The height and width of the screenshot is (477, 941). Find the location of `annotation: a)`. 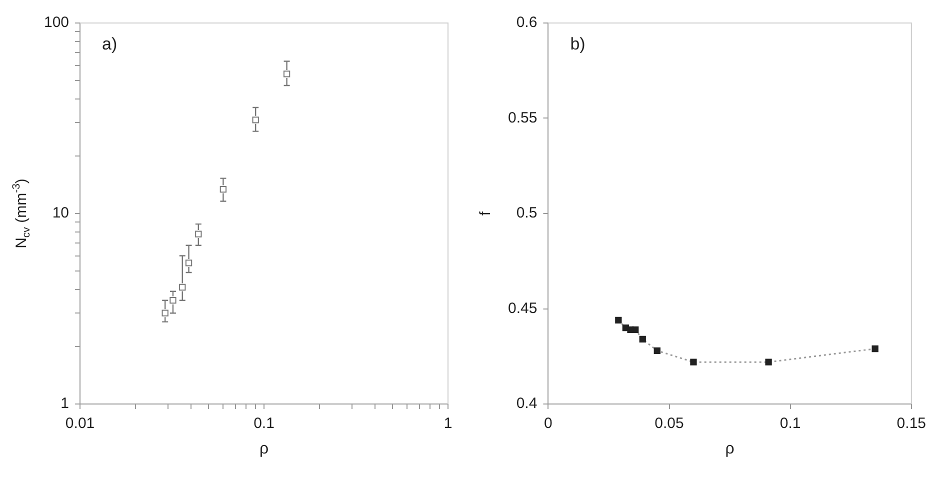

annotation: a) is located at coordinates (110, 44).